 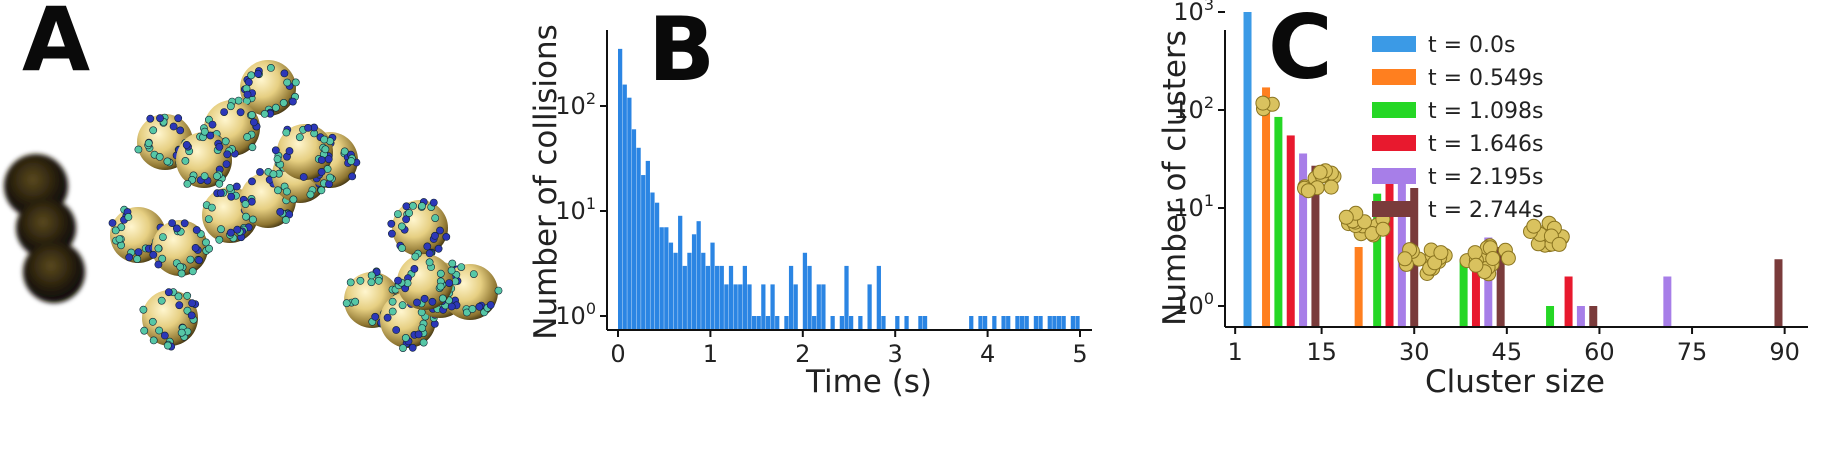 What do you see at coordinates (1412, 188) in the screenshot?
I see `cluster-illustrations` at bounding box center [1412, 188].